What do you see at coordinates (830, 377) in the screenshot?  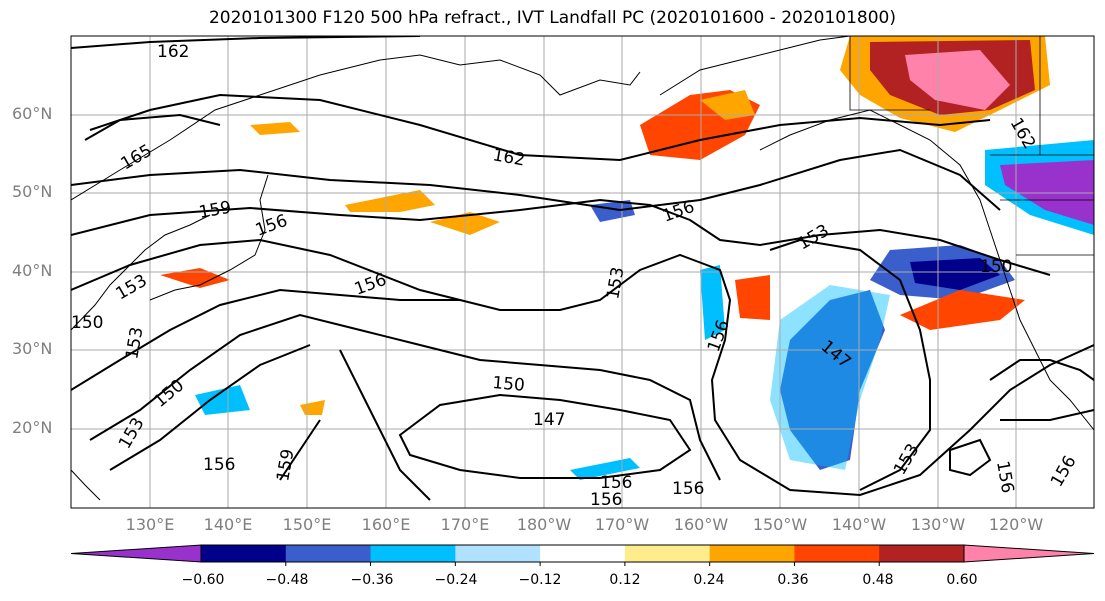 I see `subtropical-cyan` at bounding box center [830, 377].